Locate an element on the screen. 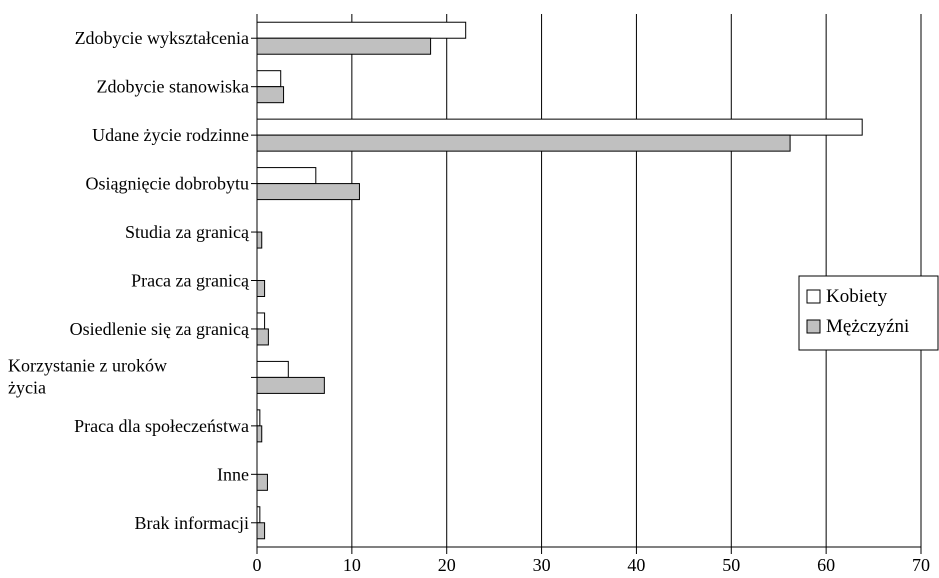  legend: Kobiety Mężczyźni is located at coordinates (868, 313).